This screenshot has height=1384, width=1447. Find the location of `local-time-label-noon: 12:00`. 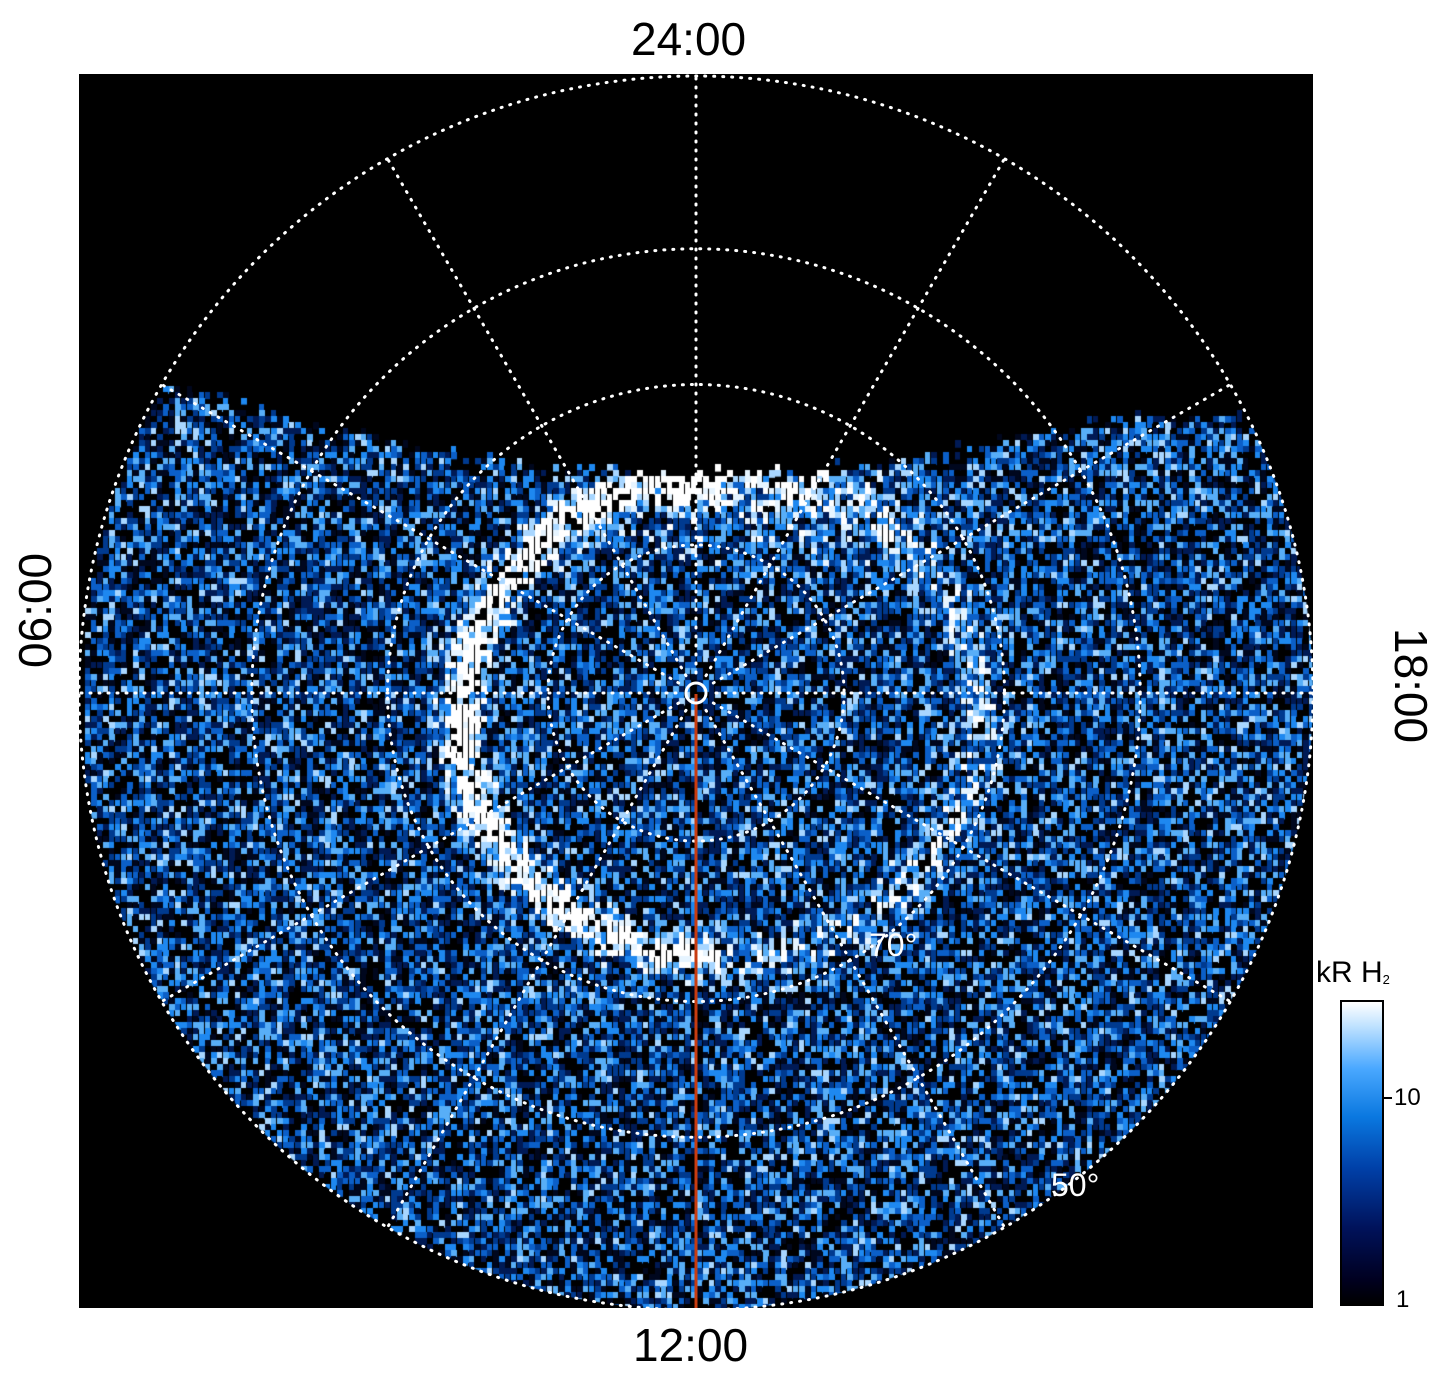

local-time-label-noon: 12:00 is located at coordinates (691, 1345).